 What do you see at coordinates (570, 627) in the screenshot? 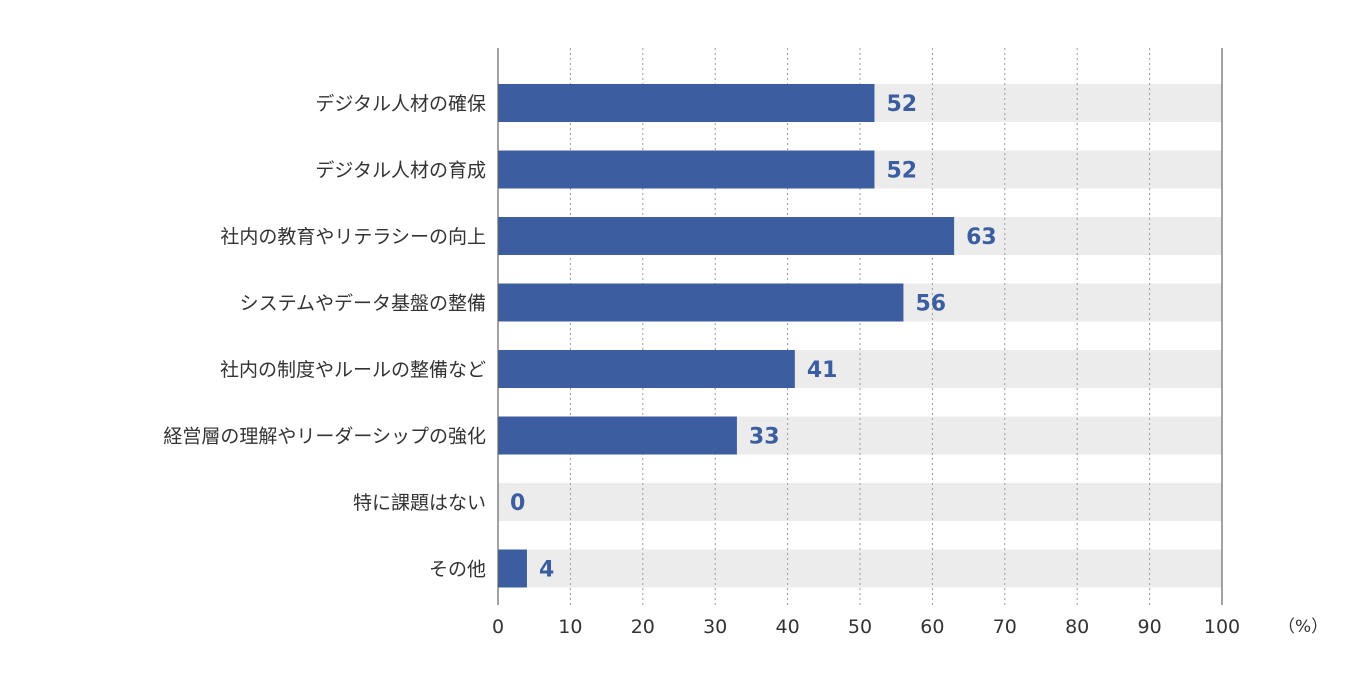
I see `x-tick-label-10: 10` at bounding box center [570, 627].